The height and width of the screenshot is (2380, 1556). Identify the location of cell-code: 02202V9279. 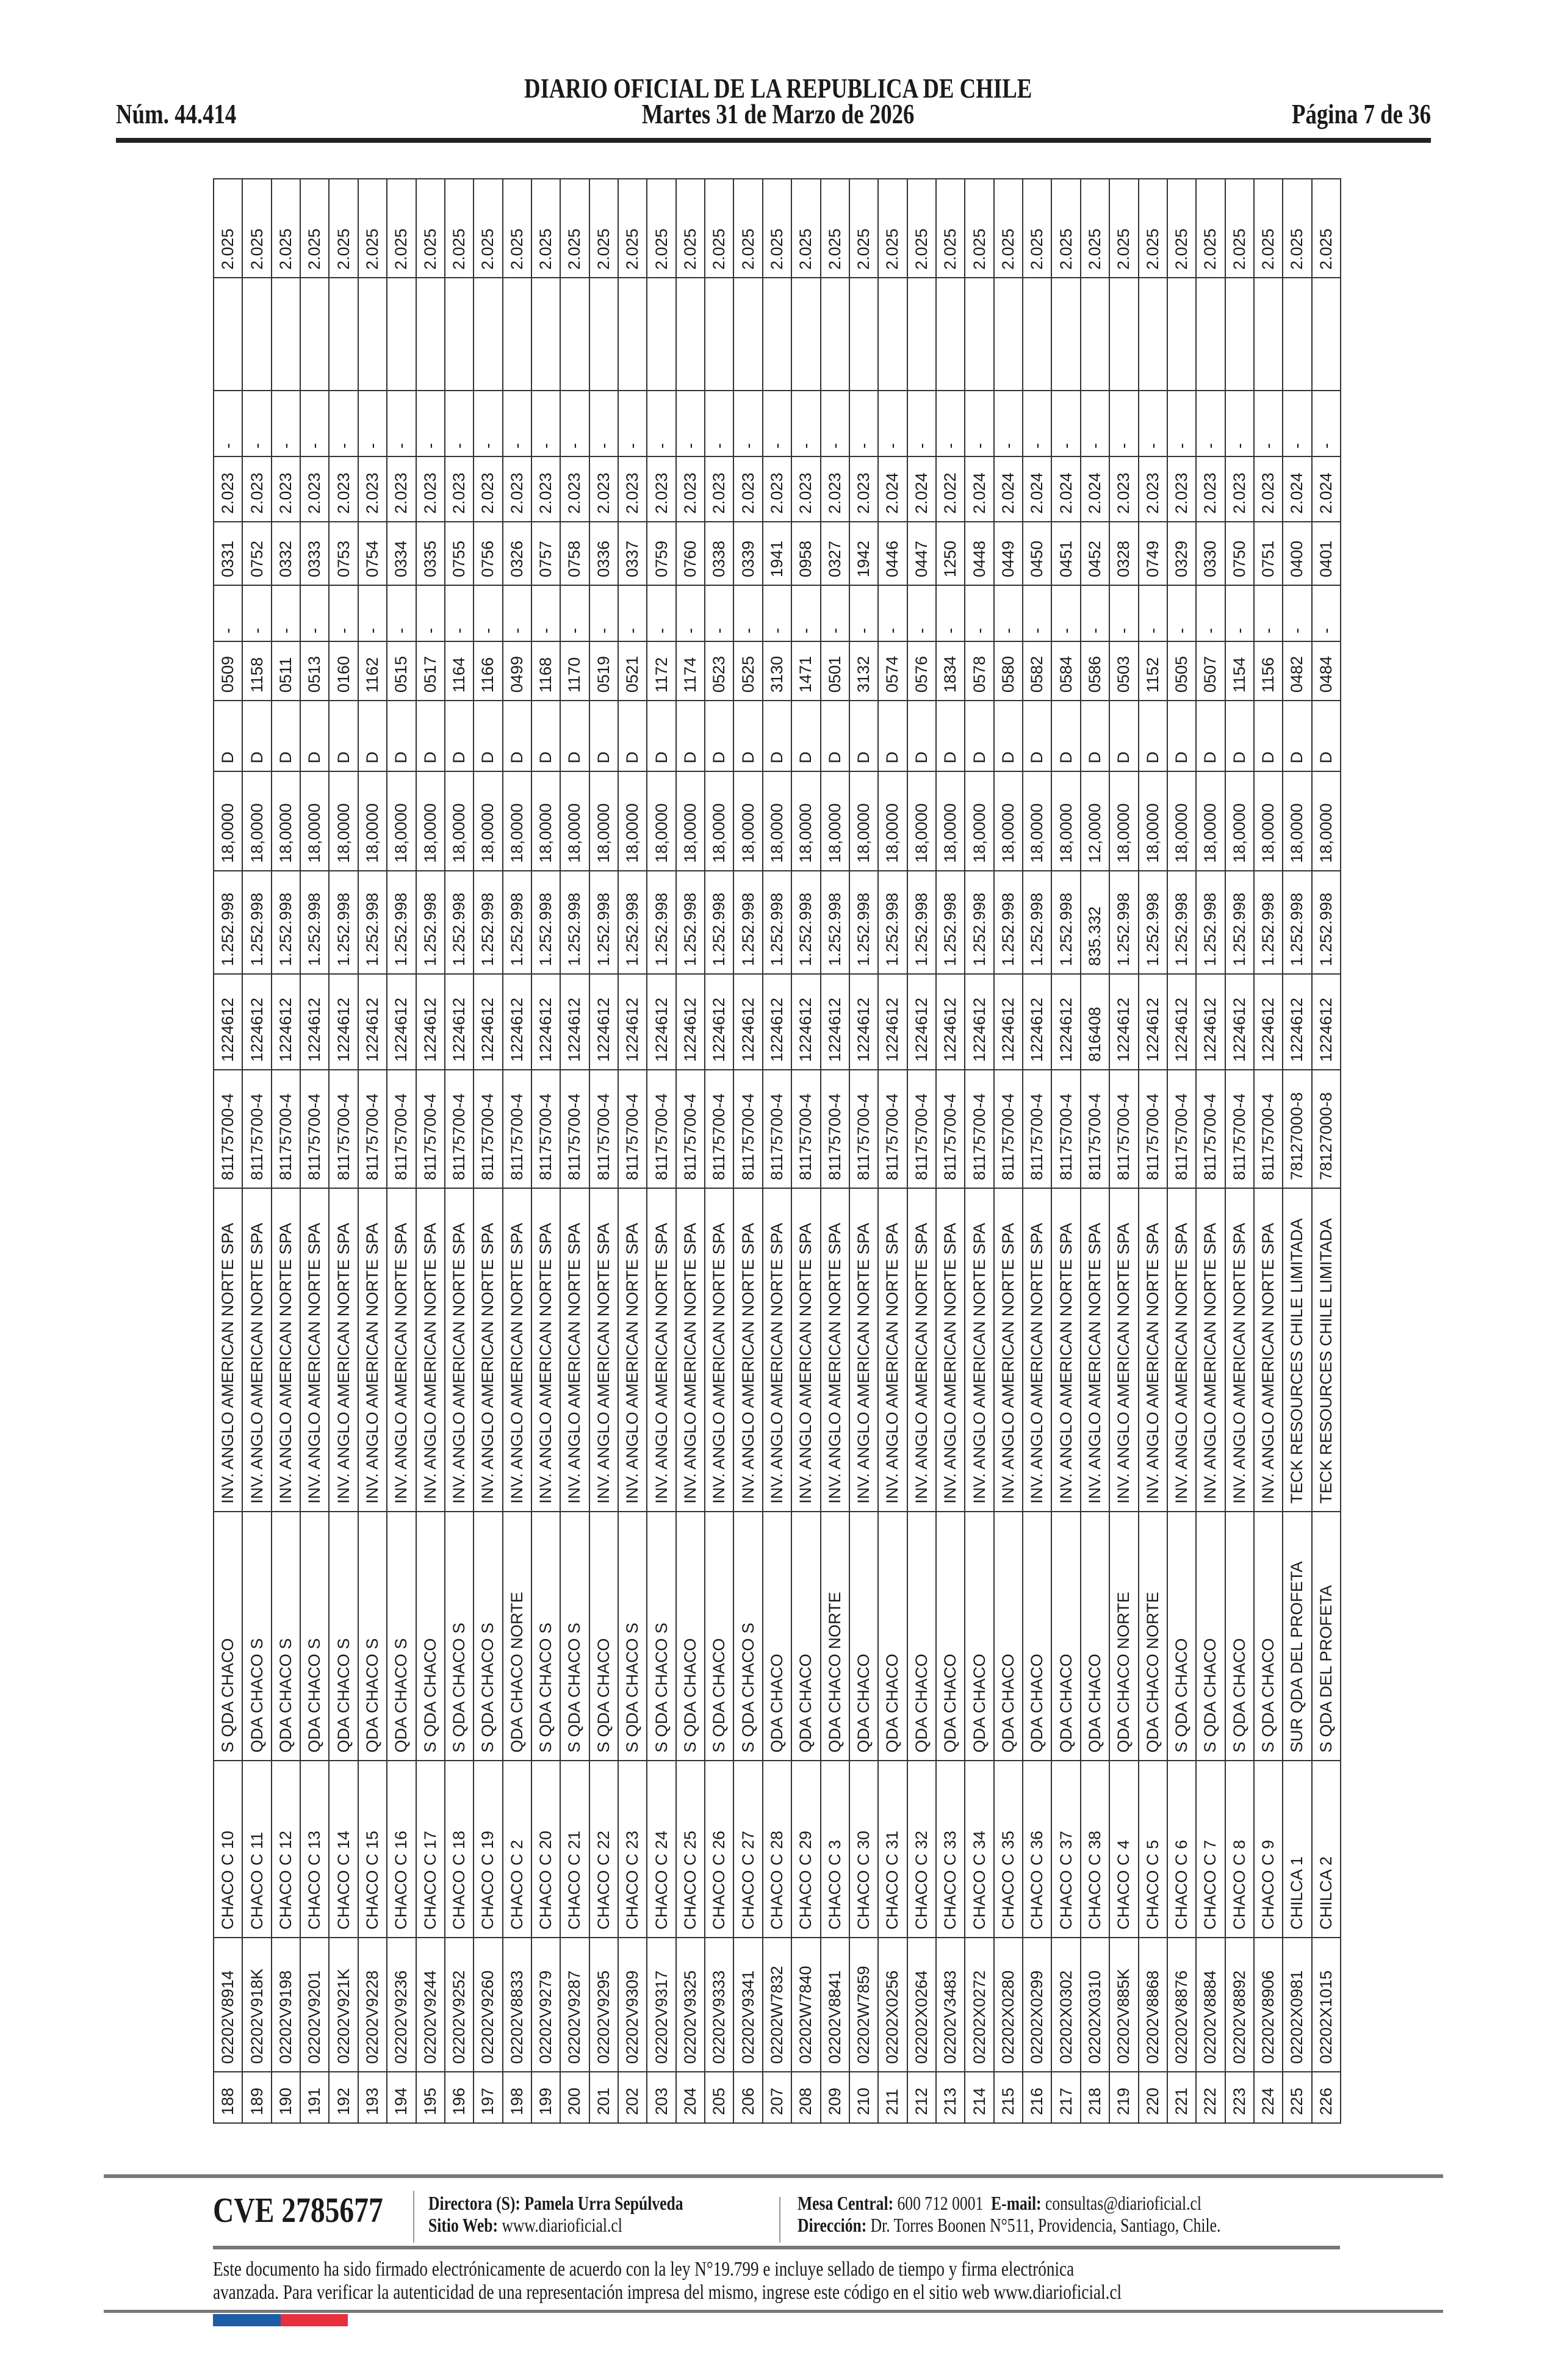
(546, 2005).